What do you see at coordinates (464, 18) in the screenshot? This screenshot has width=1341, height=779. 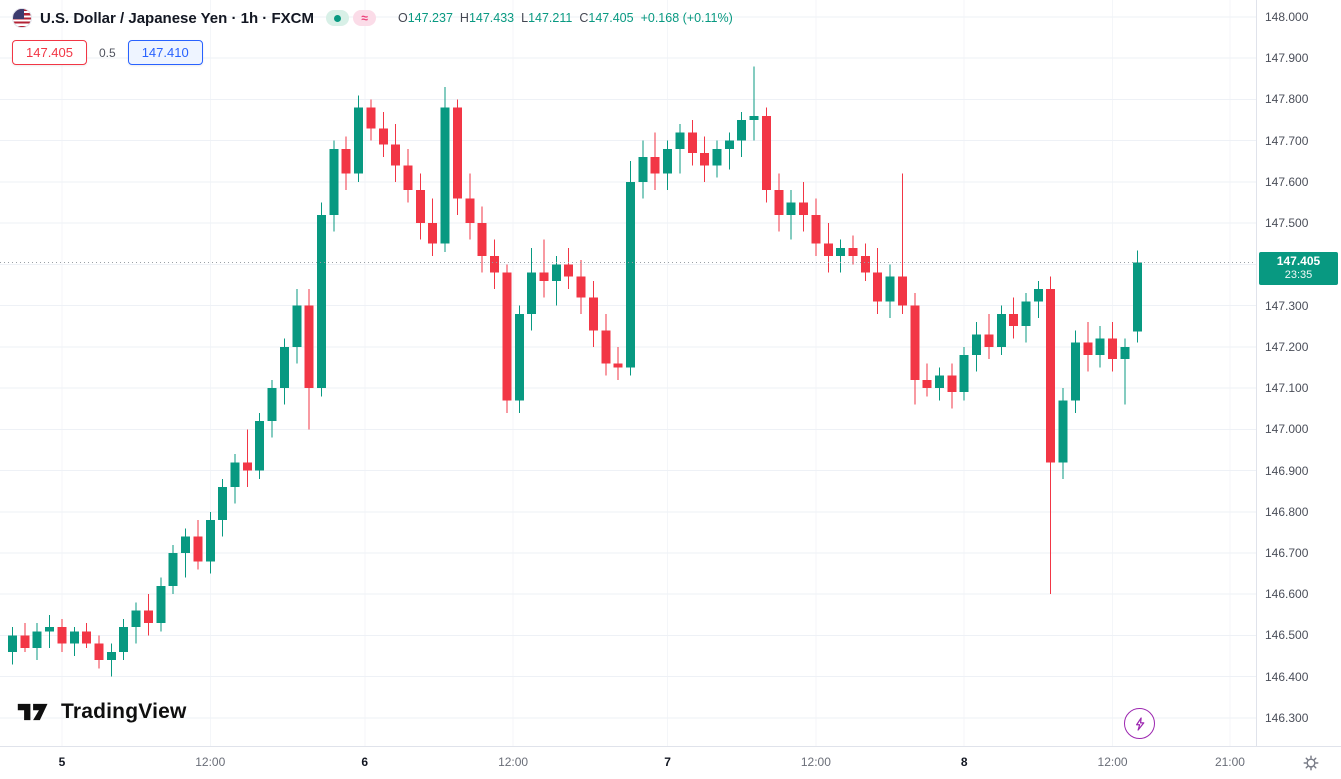 I see `high-label: H` at bounding box center [464, 18].